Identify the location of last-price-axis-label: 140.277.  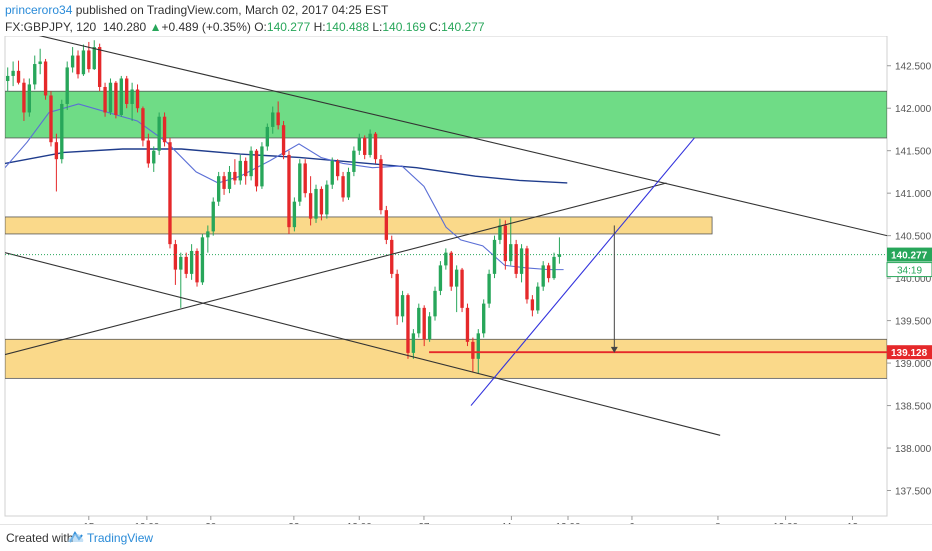
(909, 256).